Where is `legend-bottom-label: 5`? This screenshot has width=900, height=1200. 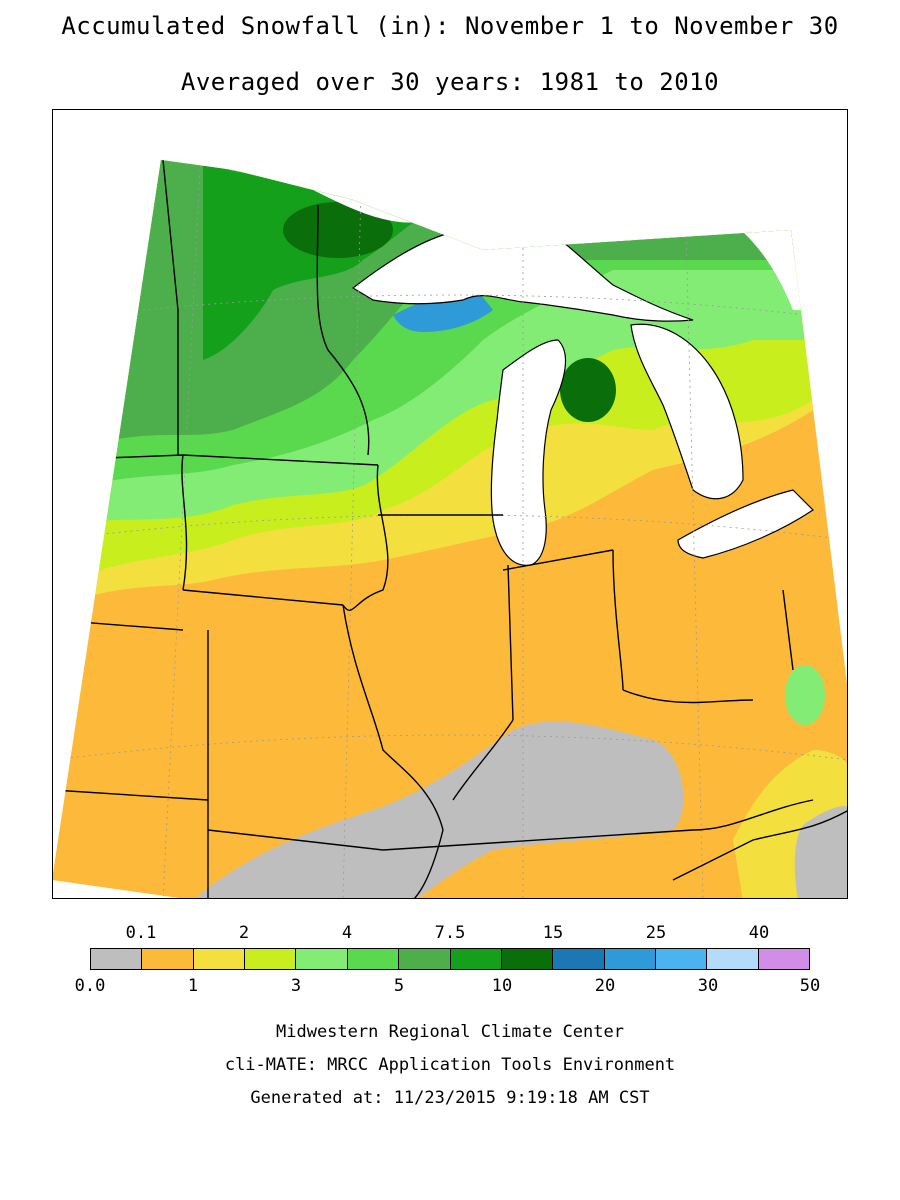 legend-bottom-label: 5 is located at coordinates (399, 986).